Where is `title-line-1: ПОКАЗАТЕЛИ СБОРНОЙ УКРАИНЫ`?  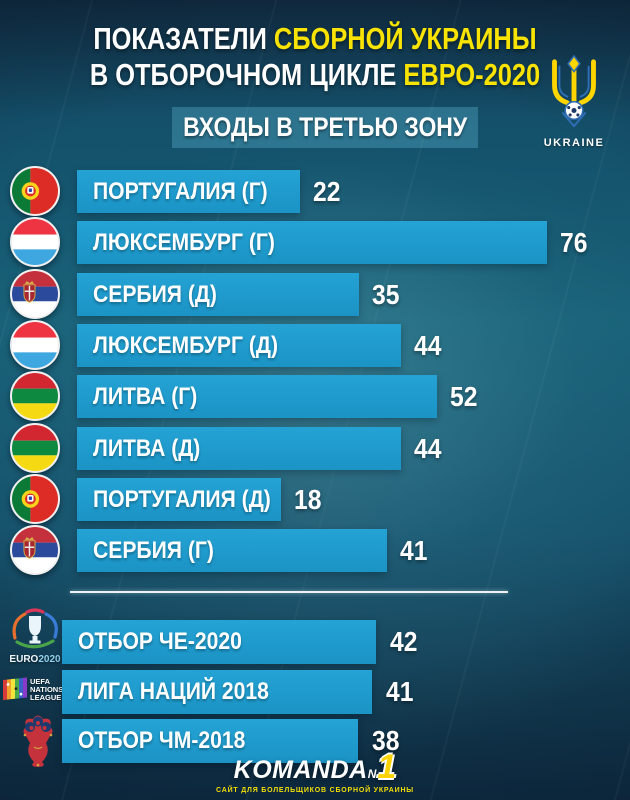 title-line-1: ПОКАЗАТЕЛИ СБОРНОЙ УКРАИНЫ is located at coordinates (315, 39).